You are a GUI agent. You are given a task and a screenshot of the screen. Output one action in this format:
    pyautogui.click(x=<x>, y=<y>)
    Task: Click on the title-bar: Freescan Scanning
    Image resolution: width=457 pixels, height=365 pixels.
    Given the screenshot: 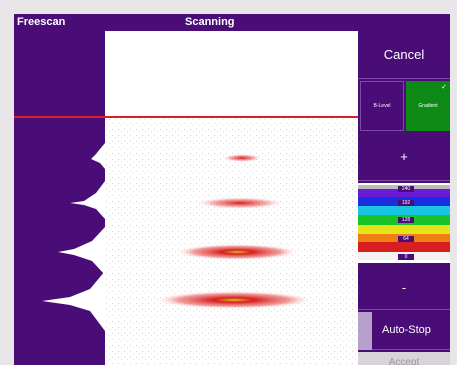 What is the action you would take?
    pyautogui.click(x=232, y=22)
    